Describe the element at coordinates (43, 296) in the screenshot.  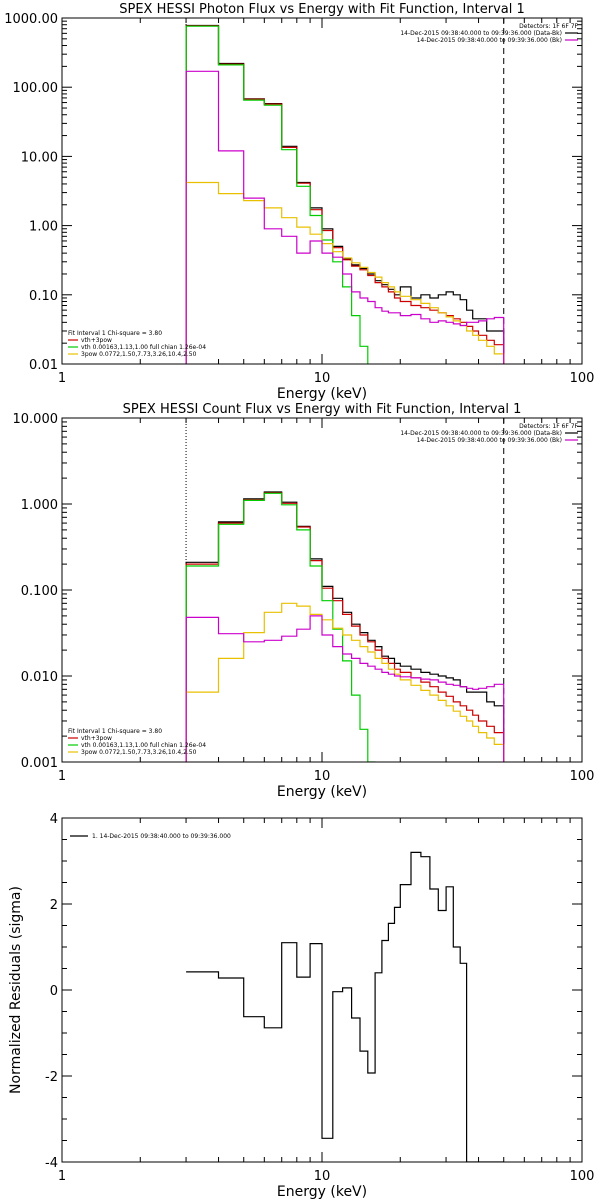
I see `y-tick-label: 0.10` at that location.